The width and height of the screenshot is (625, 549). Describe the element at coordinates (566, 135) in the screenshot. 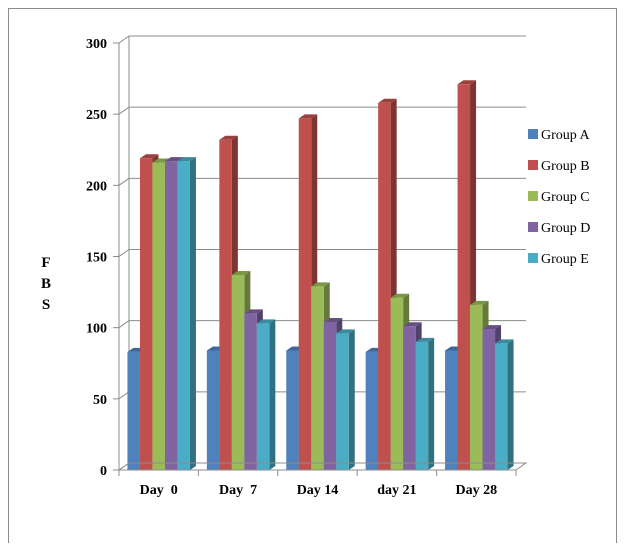

I see `legend-label: Group A` at that location.